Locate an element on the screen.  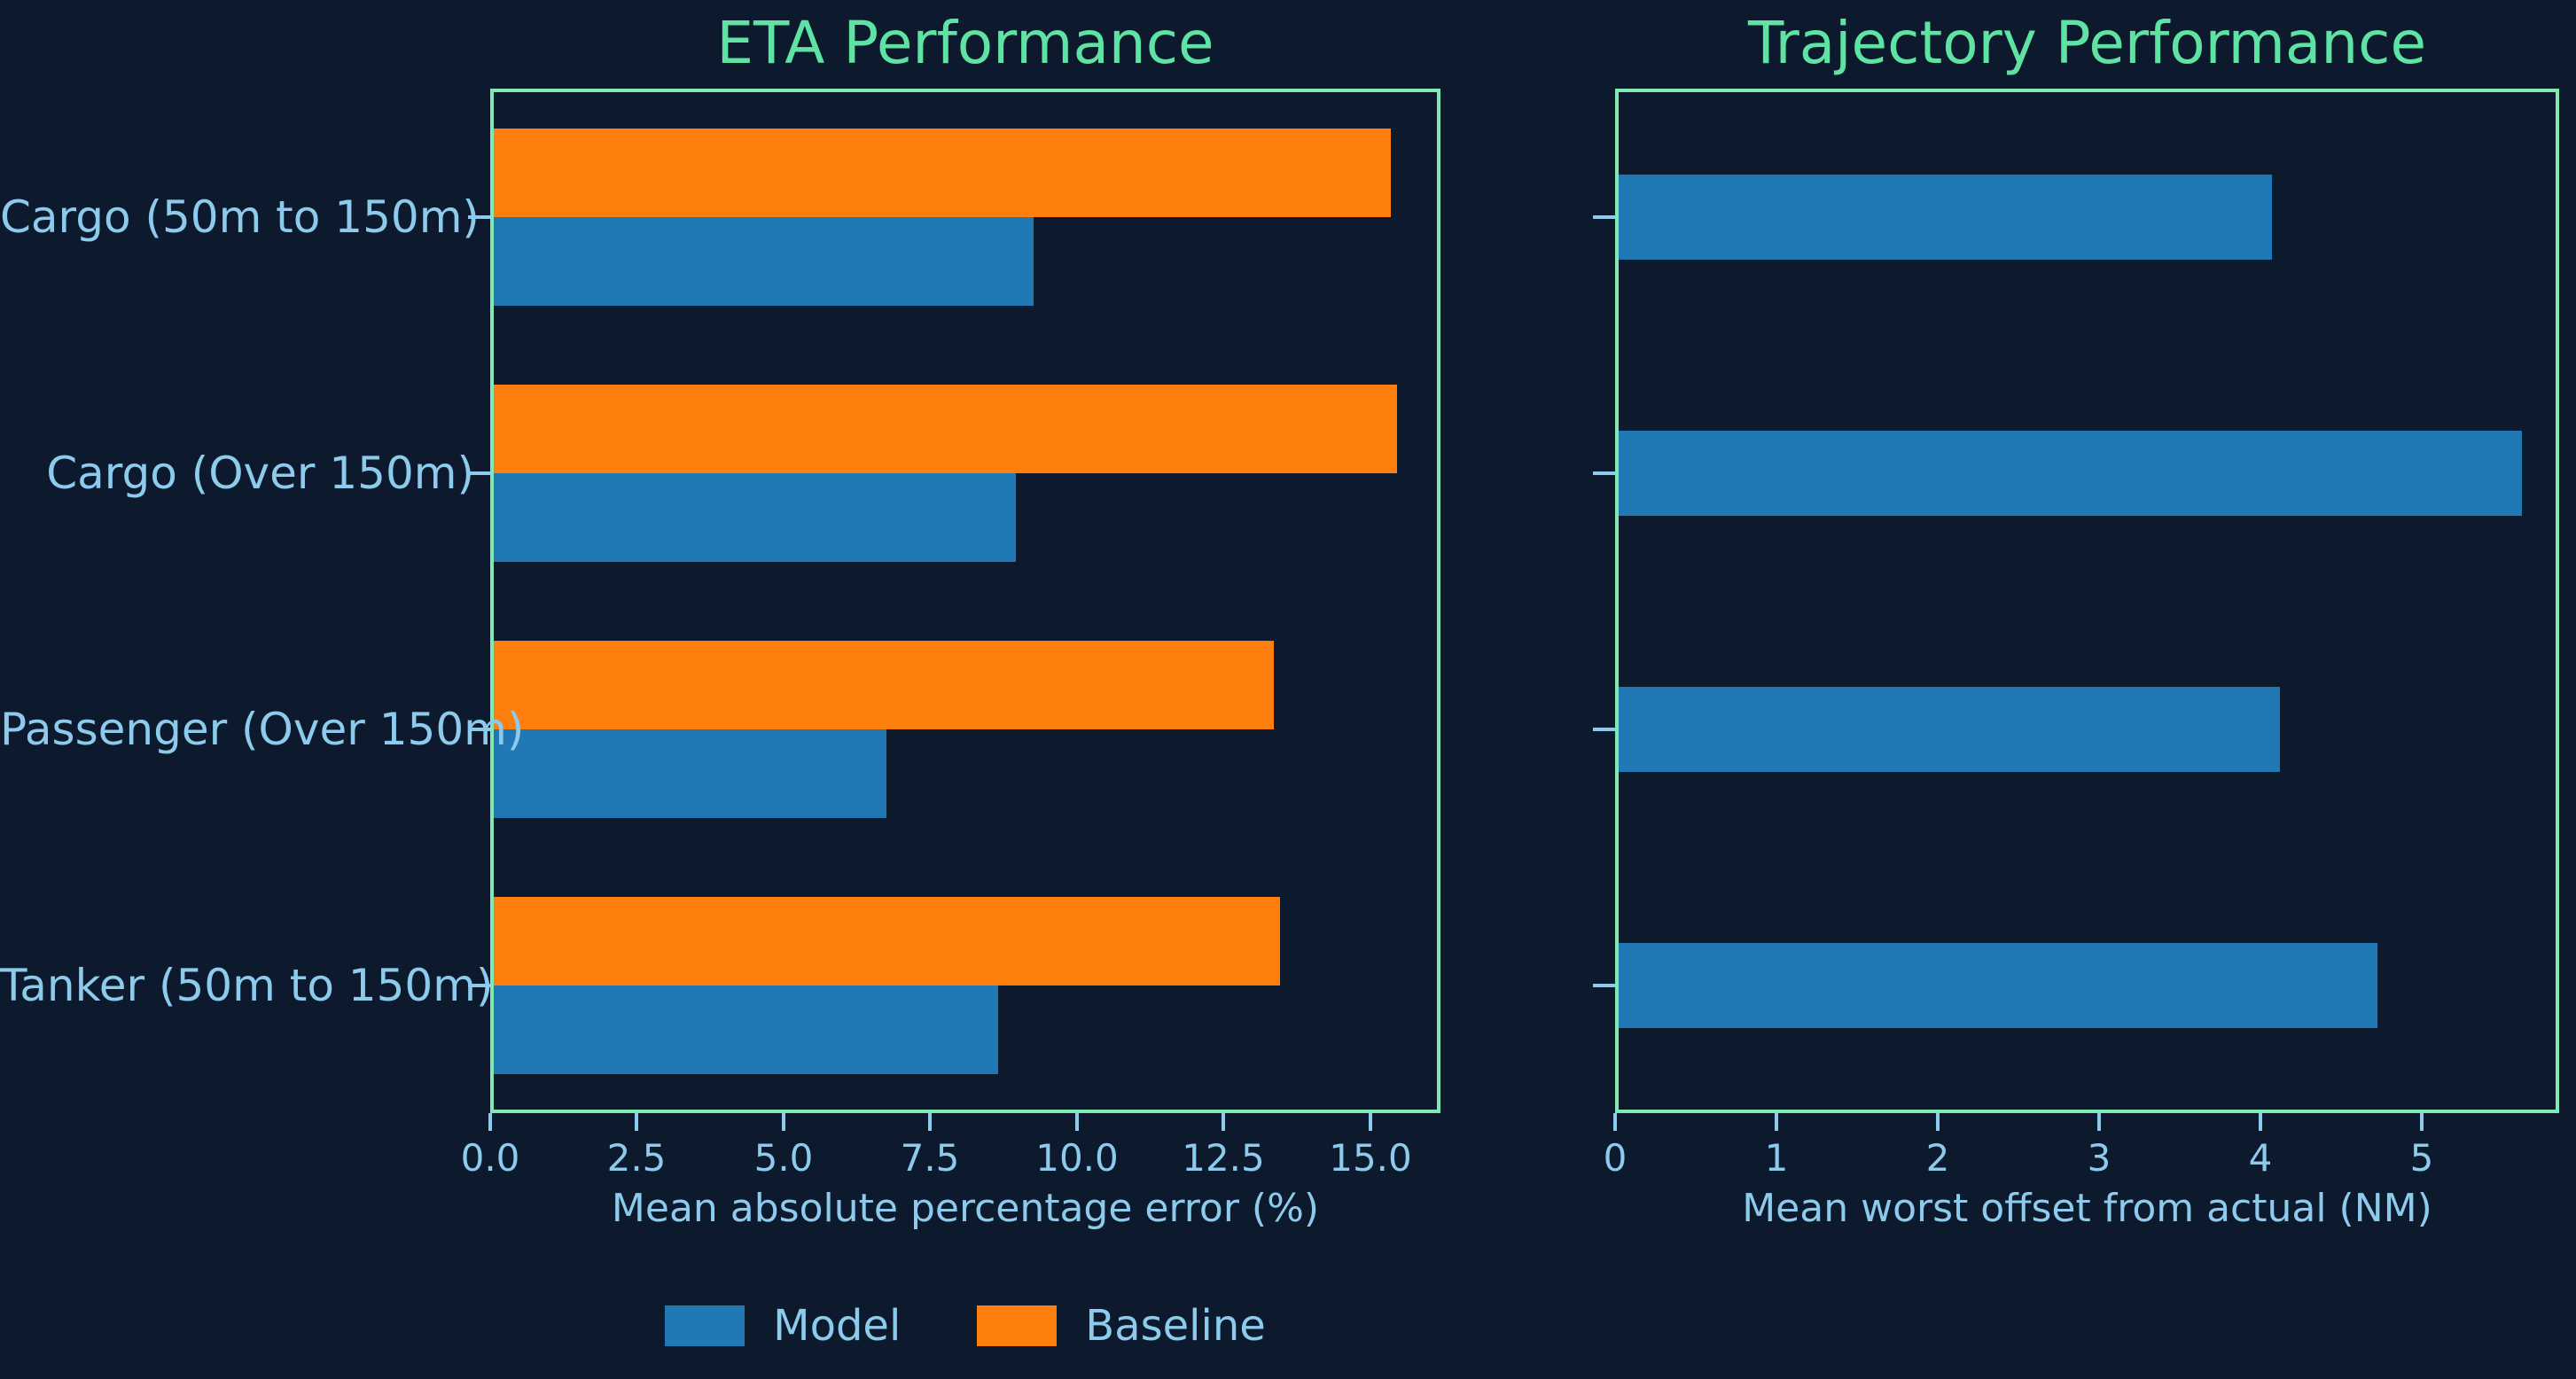
legend-item-baseline: Baseline is located at coordinates (1121, 1325).